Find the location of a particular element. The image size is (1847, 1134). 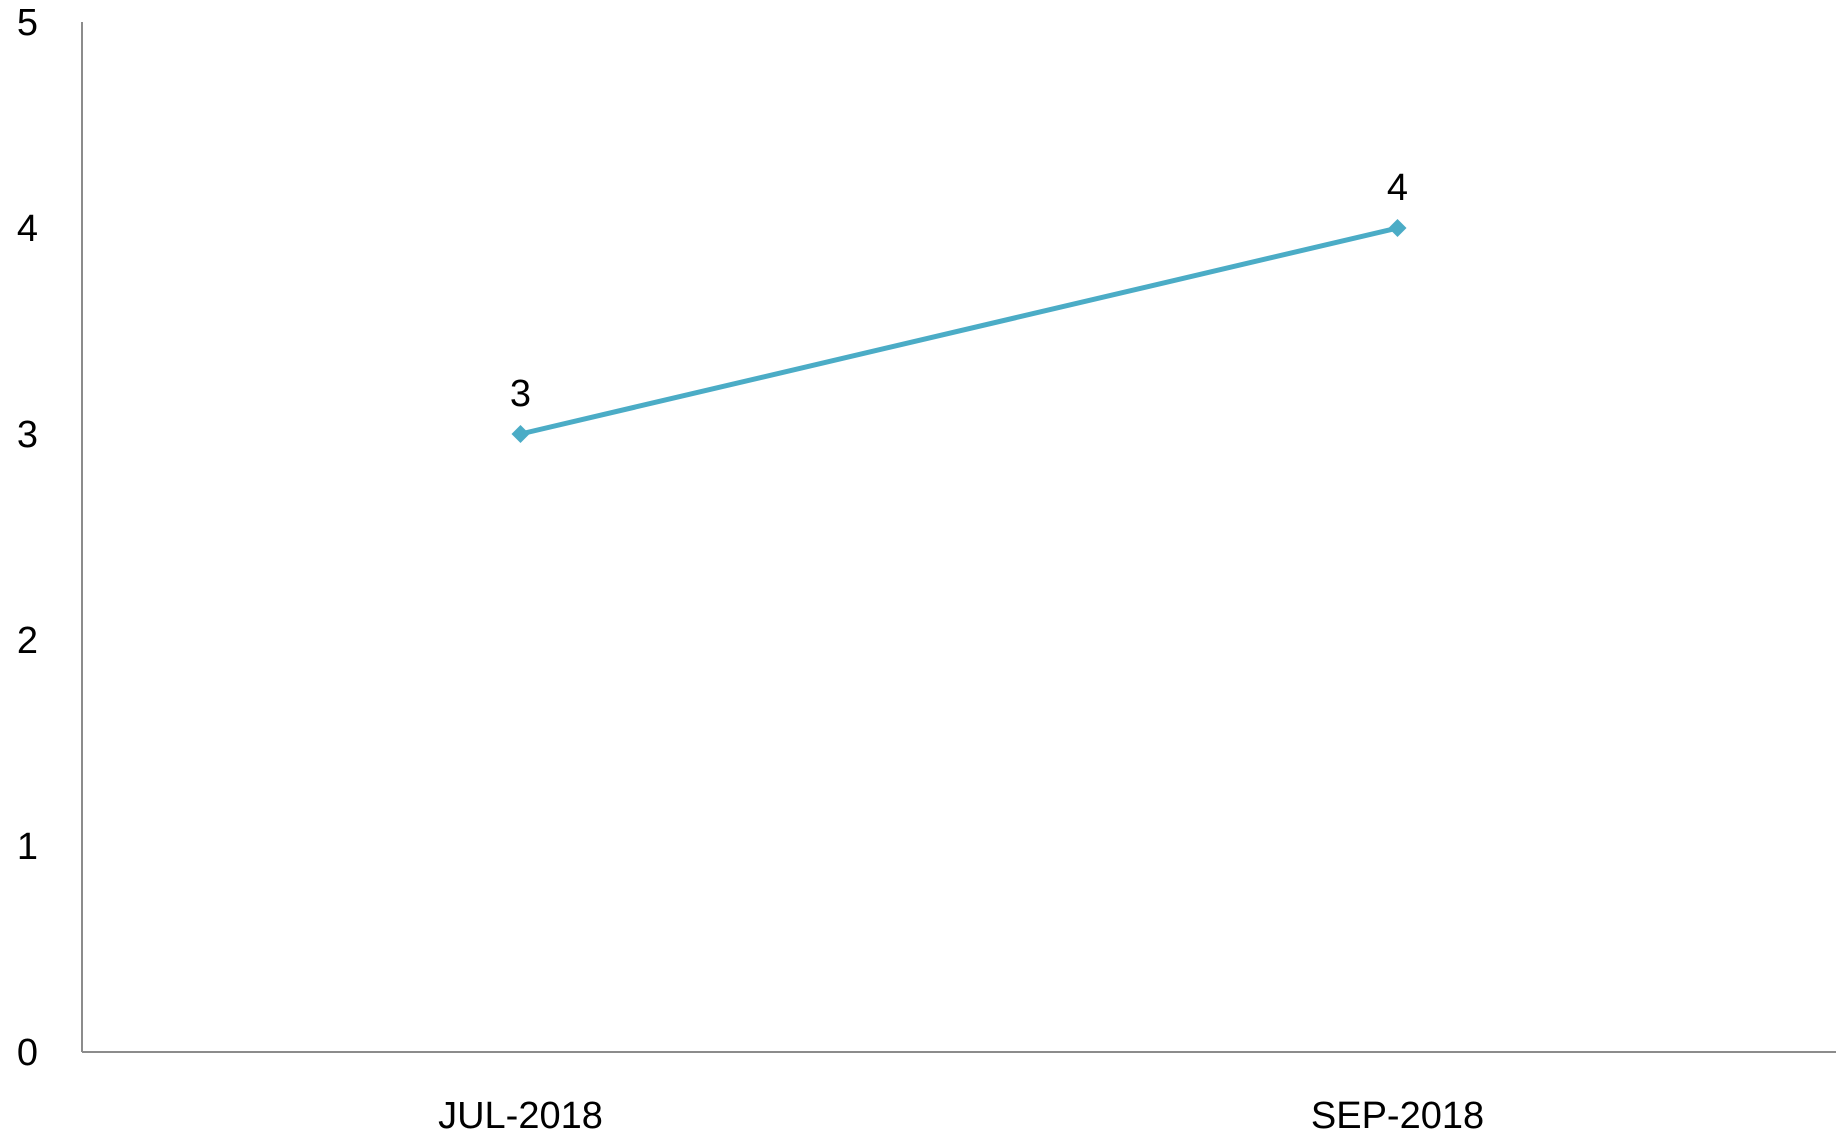

data-label: 4 is located at coordinates (1397, 188).